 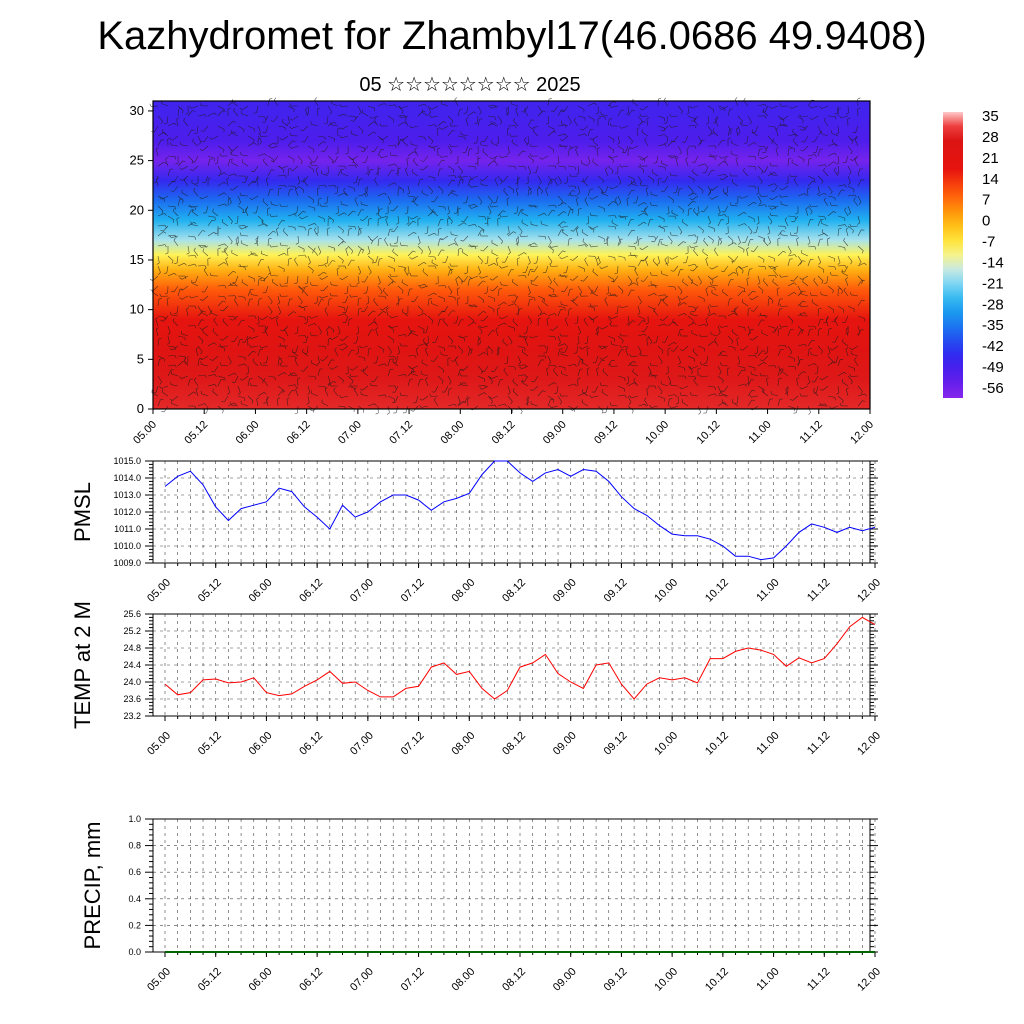 I want to click on y-tick-label: 5, so click(x=140, y=358).